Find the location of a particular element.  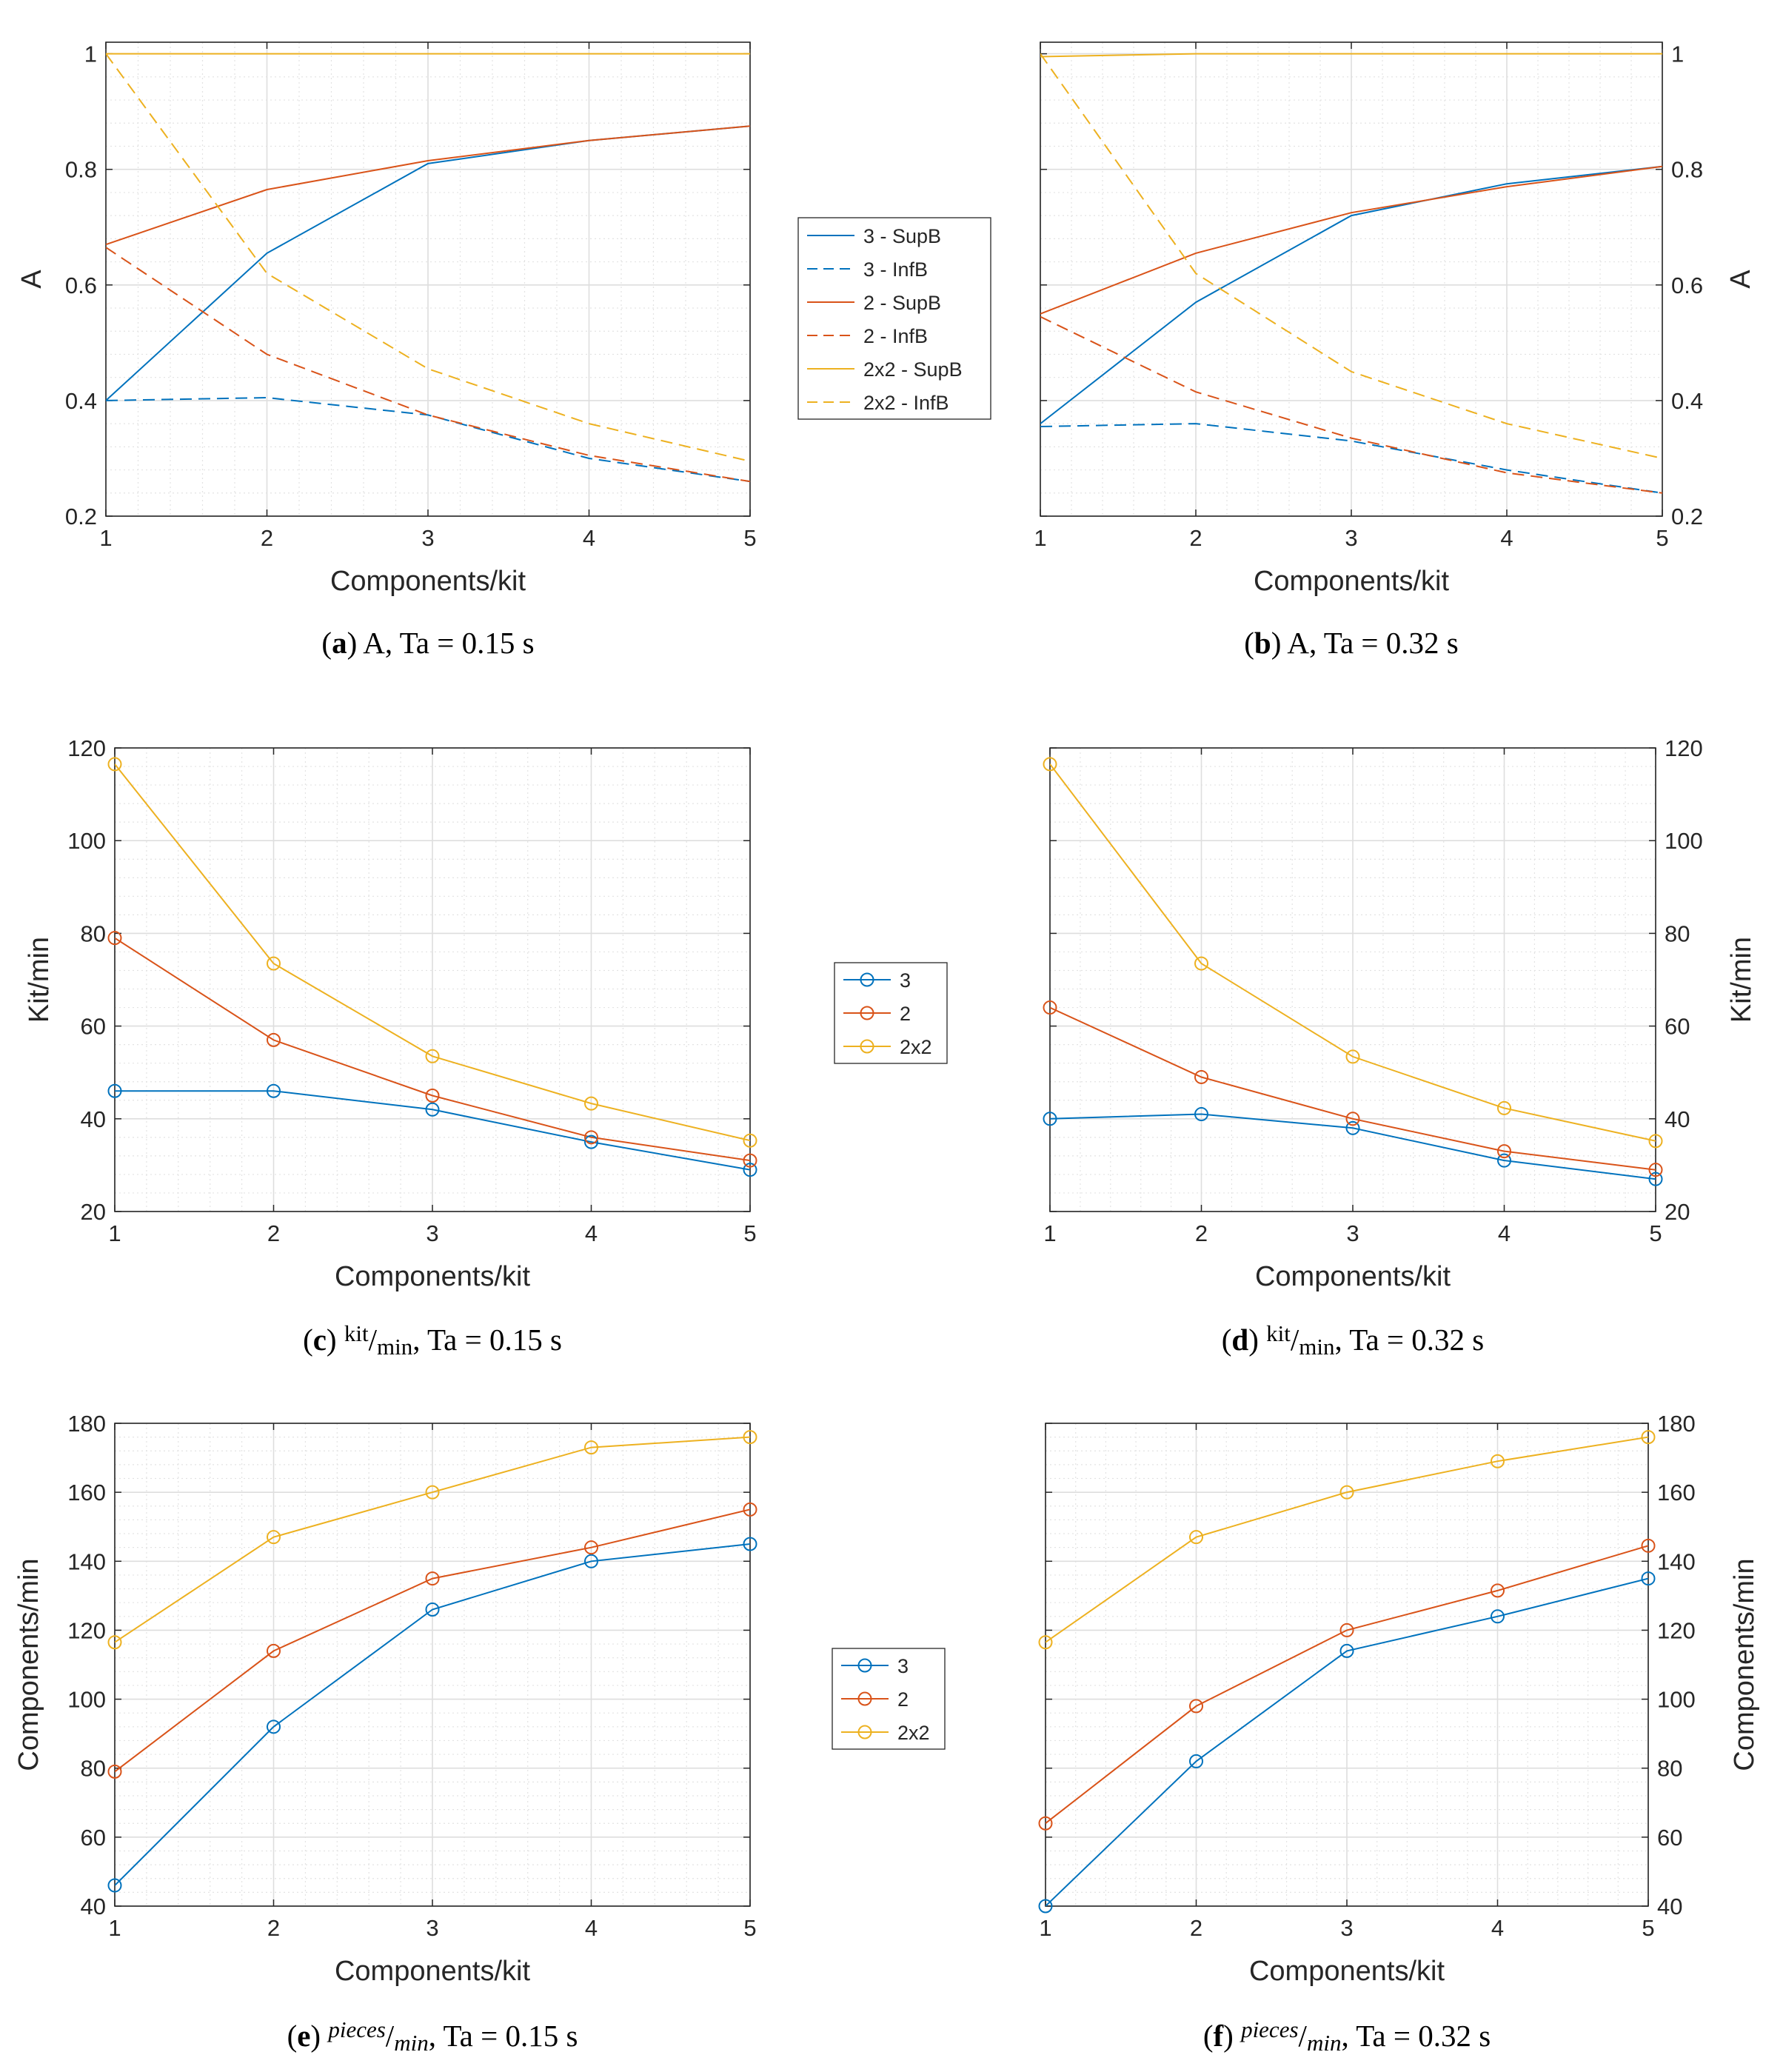

series-line-3-supb is located at coordinates (1351, 294).